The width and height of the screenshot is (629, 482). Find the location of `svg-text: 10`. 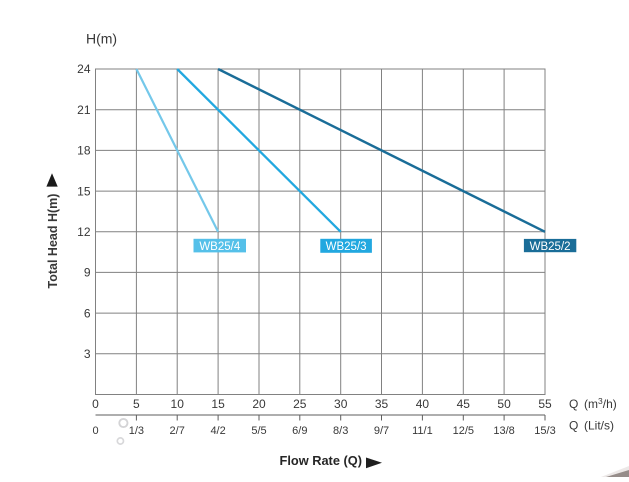

svg-text: 10 is located at coordinates (178, 404).